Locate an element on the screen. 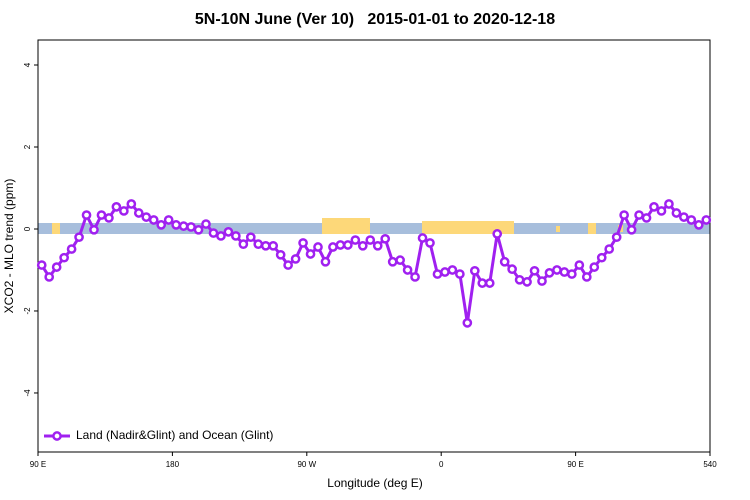 The height and width of the screenshot is (500, 750). y-tick-label: 0 is located at coordinates (27, 228).